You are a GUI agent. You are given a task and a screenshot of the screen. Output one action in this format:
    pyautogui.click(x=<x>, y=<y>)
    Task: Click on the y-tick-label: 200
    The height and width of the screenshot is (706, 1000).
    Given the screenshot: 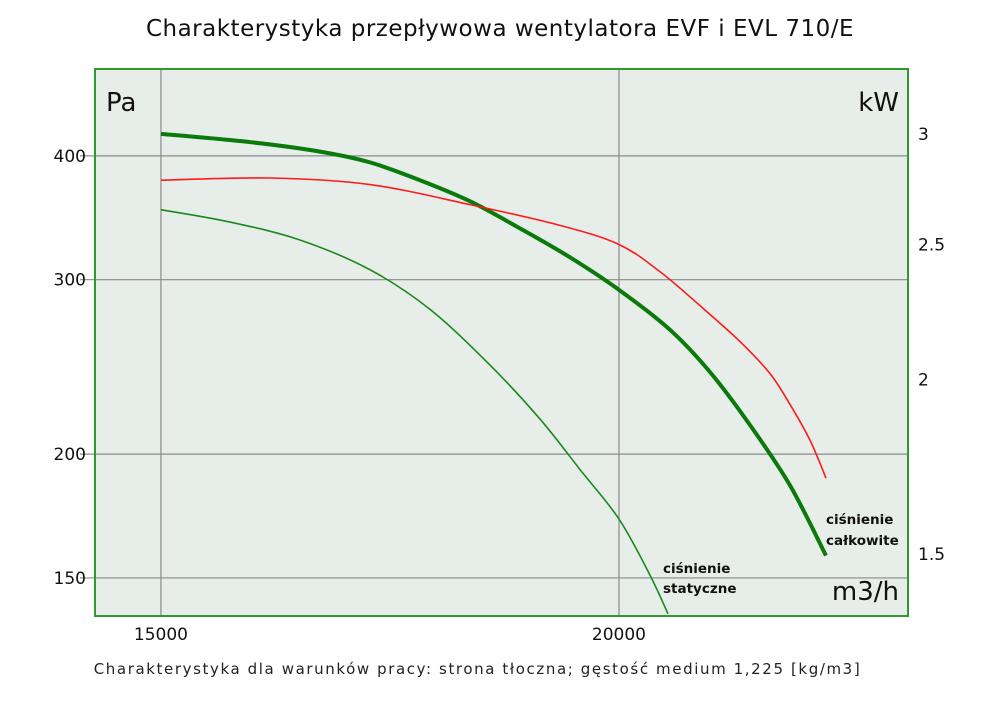 What is the action you would take?
    pyautogui.click(x=70, y=455)
    